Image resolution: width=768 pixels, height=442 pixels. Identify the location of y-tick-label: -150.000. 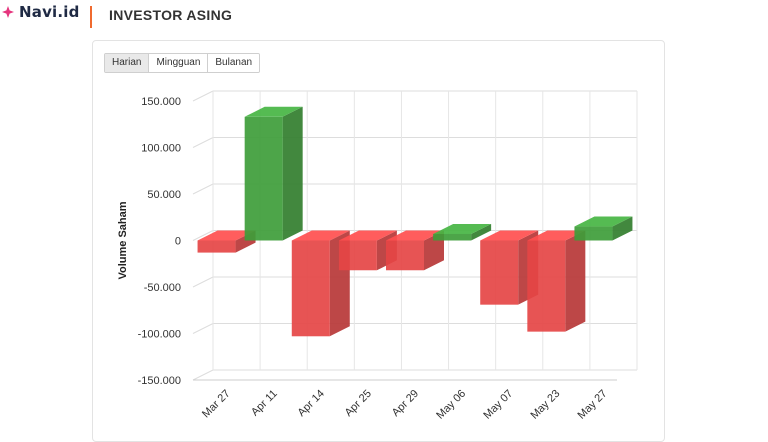
(159, 381).